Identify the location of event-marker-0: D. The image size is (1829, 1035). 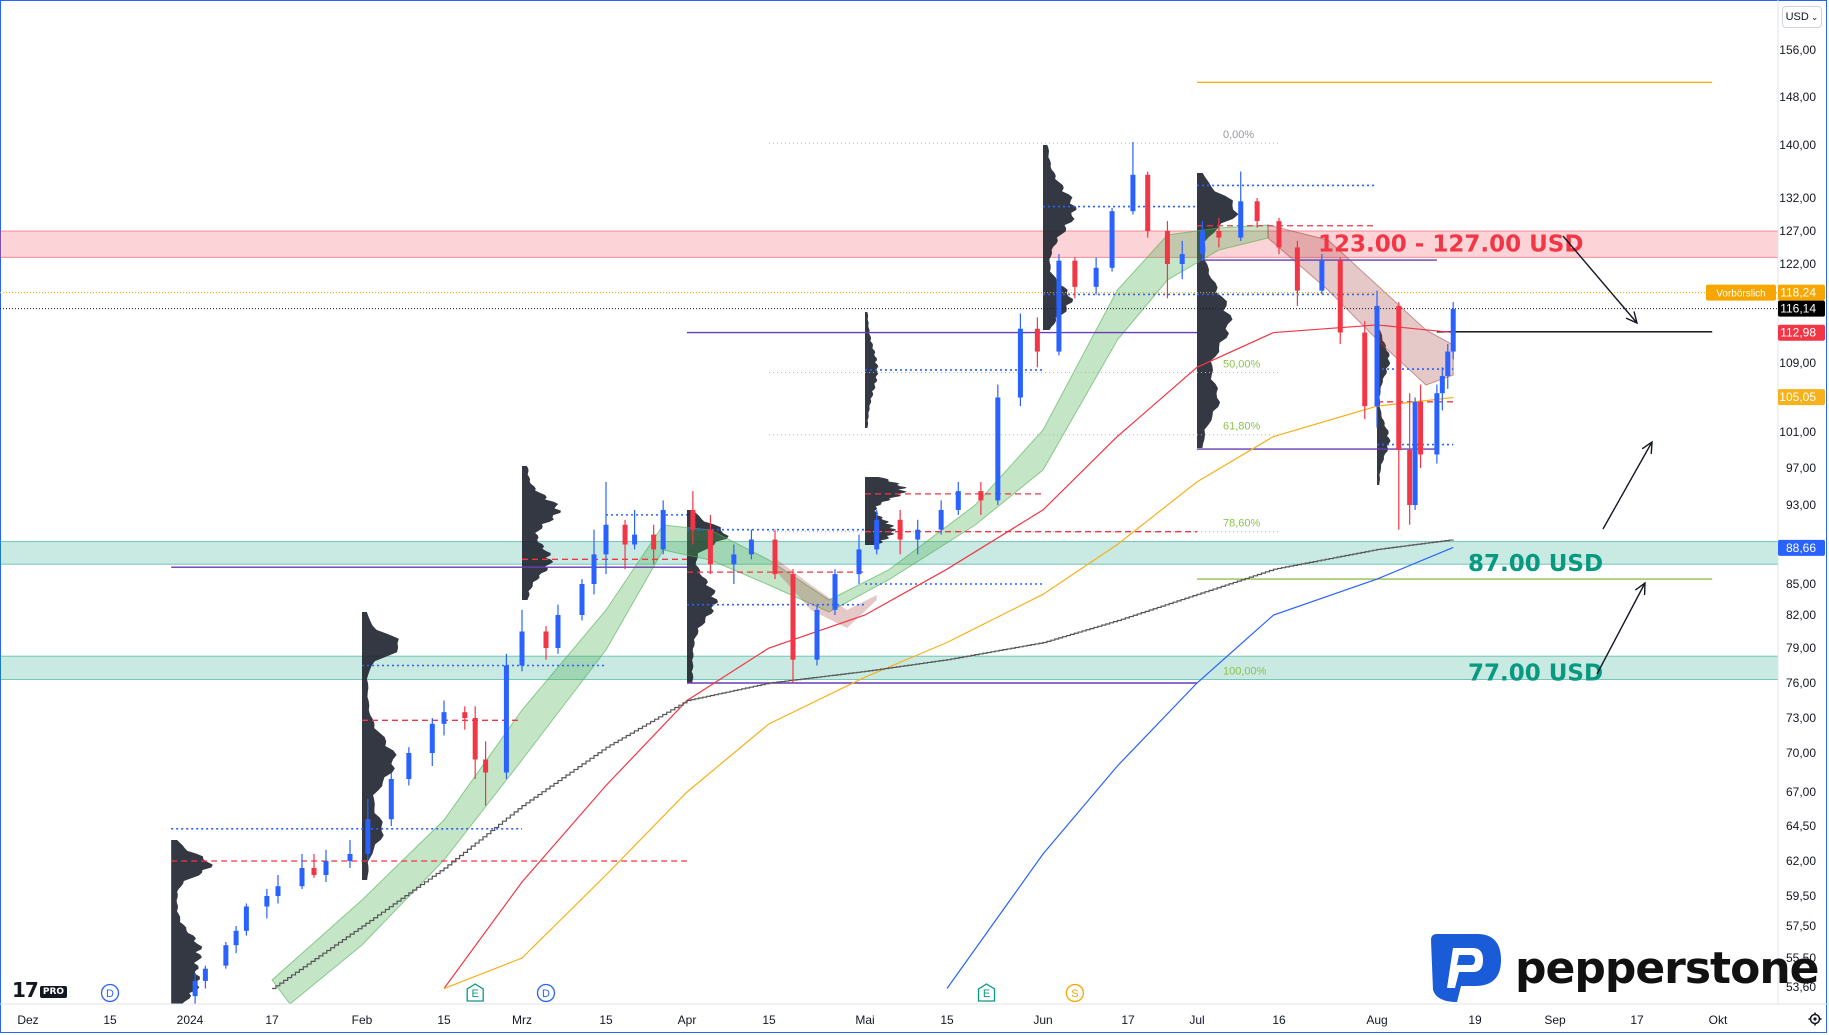
(110, 993).